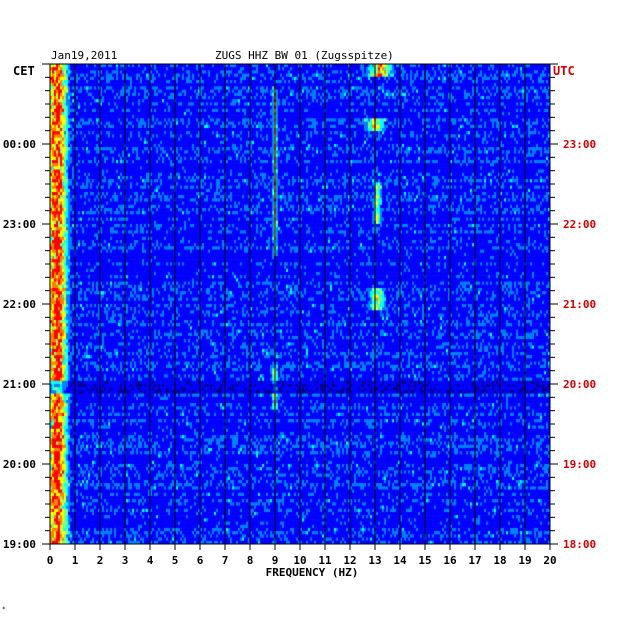 The image size is (630, 624). Describe the element at coordinates (250, 560) in the screenshot. I see `x-tick-label: 8` at that location.